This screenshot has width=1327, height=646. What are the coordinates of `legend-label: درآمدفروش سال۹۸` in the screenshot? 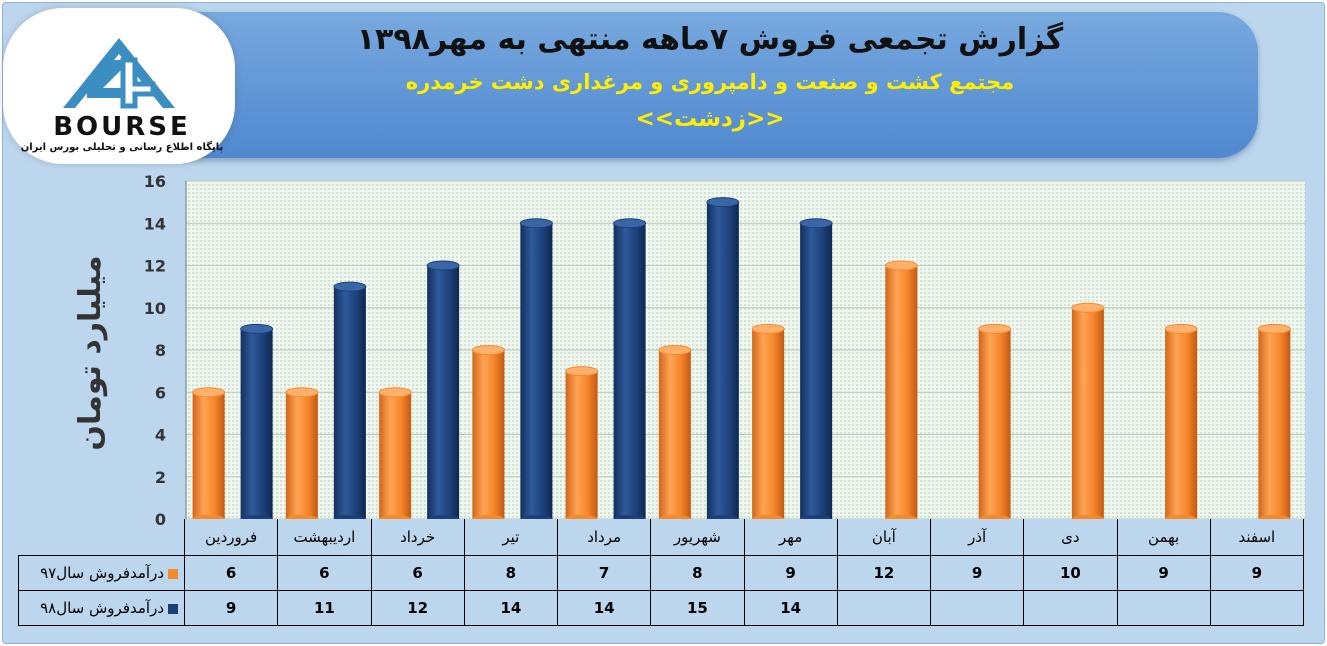 It's located at (102, 608).